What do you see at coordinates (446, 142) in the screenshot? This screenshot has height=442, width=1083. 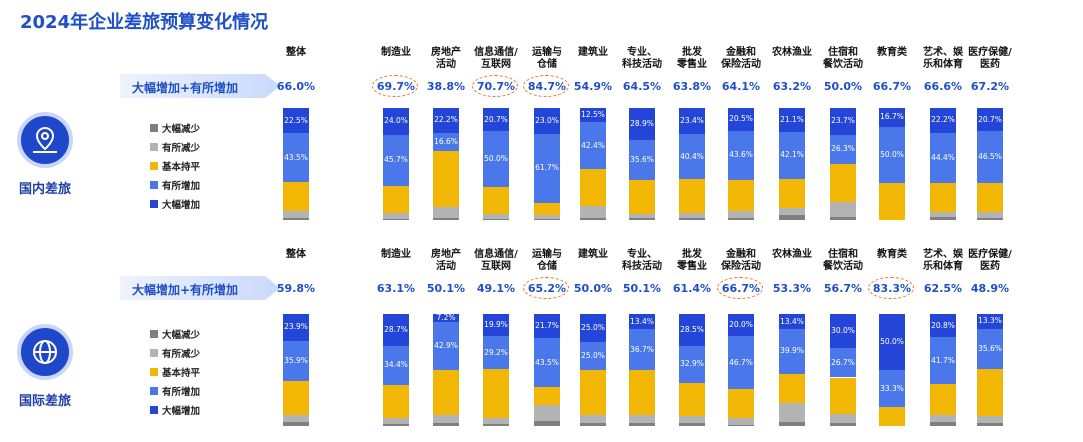 I see `segment-label: 16.6%` at bounding box center [446, 142].